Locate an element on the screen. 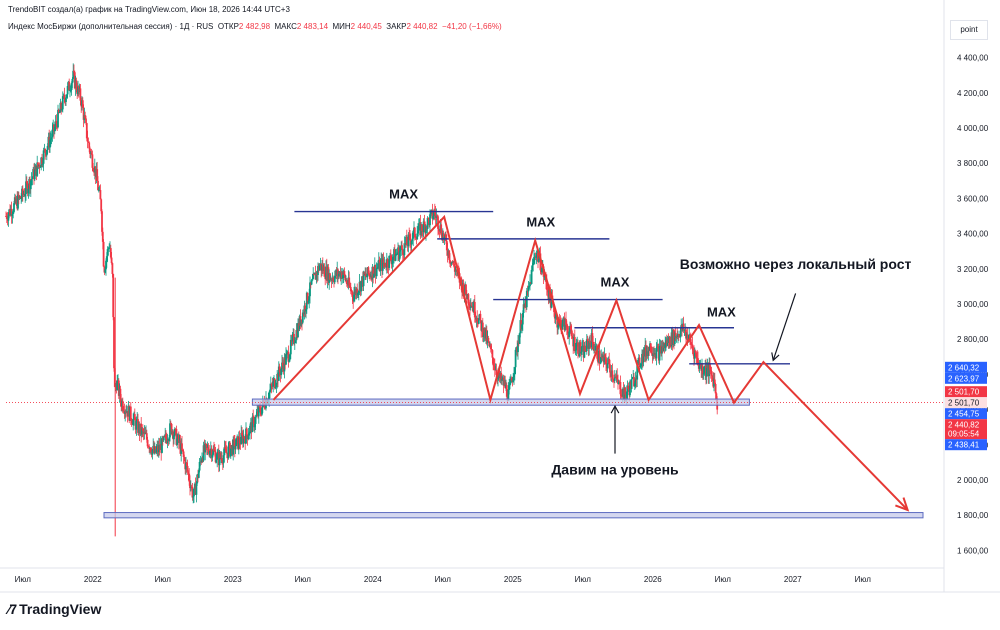  price-unit-button: point is located at coordinates (969, 30).